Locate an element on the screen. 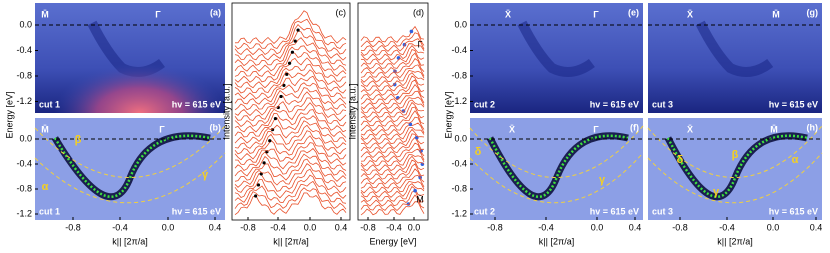 This screenshot has height=253, width=830. spectral-feature is located at coordinates (556, 48).